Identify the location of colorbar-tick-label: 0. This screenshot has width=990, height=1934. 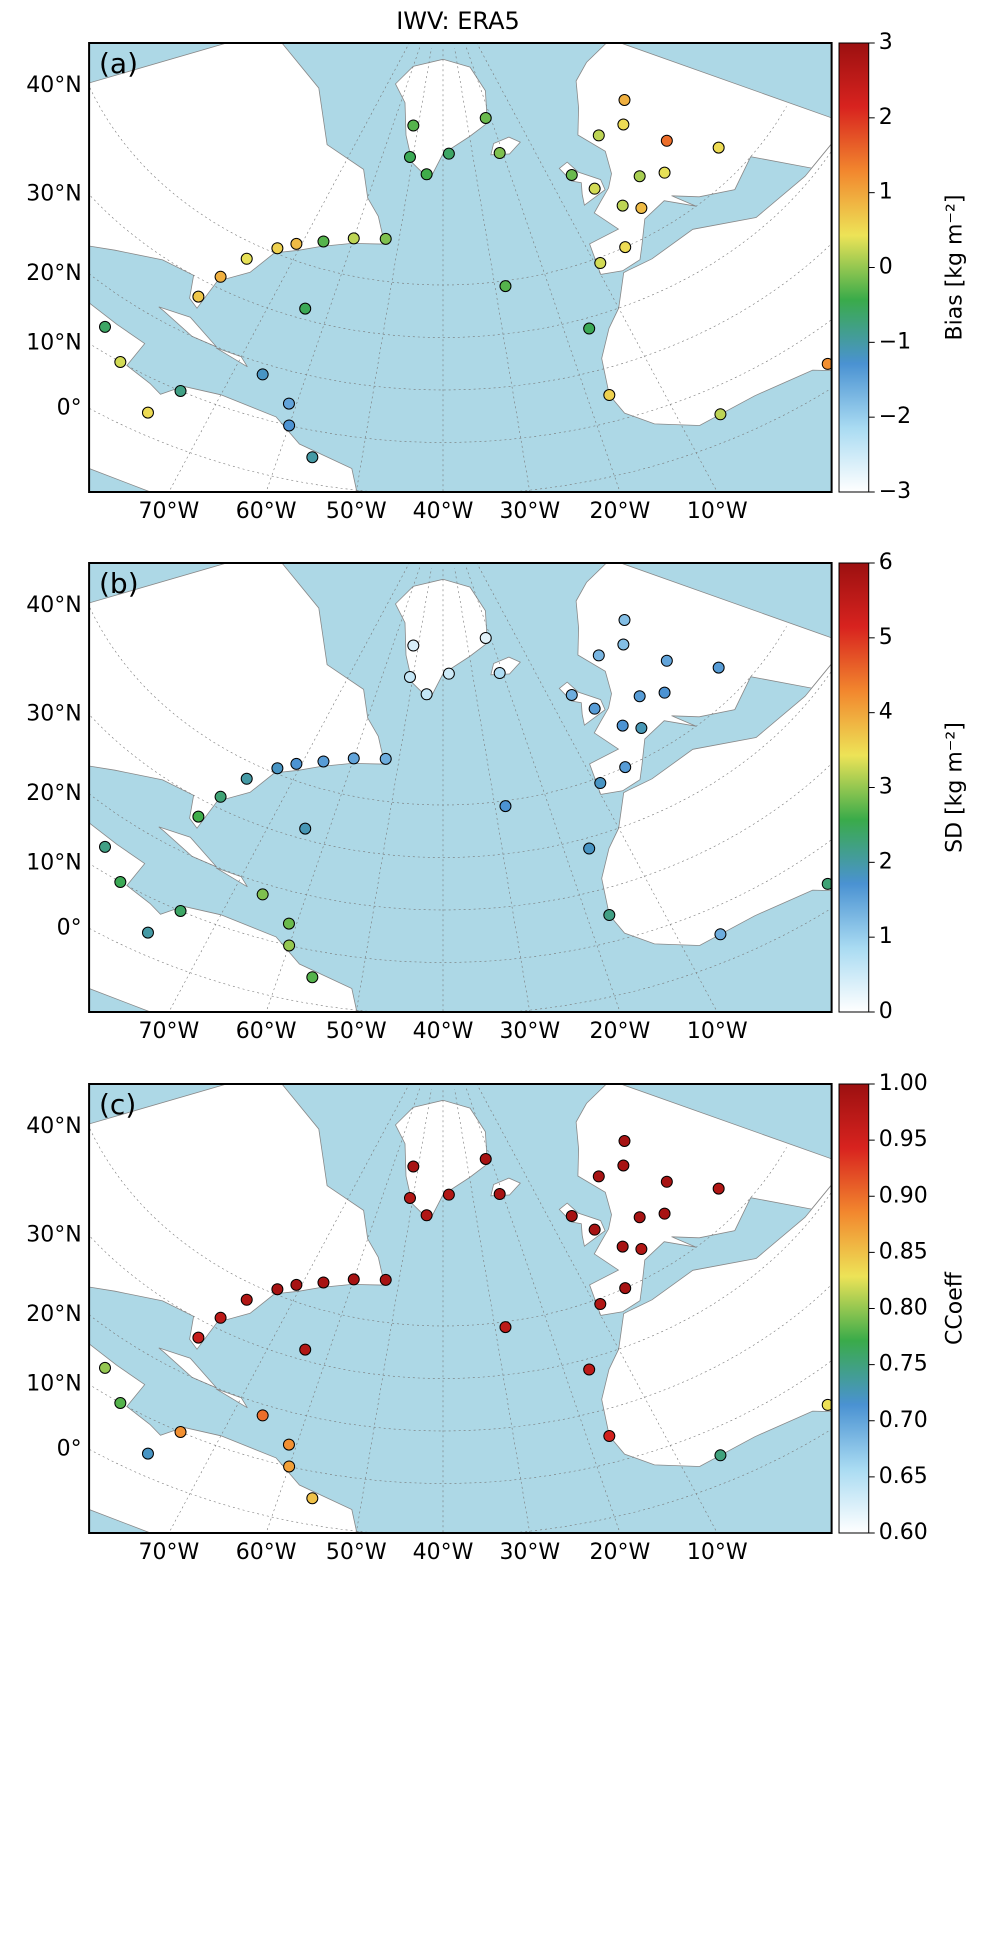
(886, 1011).